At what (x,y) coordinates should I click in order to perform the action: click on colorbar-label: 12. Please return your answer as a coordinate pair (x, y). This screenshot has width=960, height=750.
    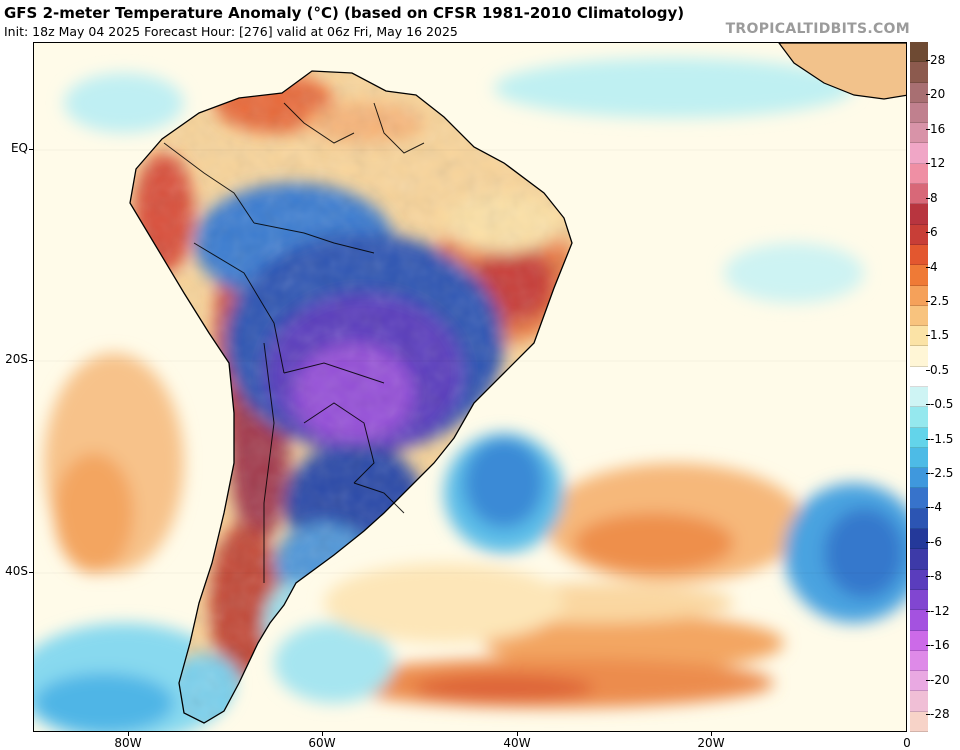
    Looking at the image, I should click on (938, 163).